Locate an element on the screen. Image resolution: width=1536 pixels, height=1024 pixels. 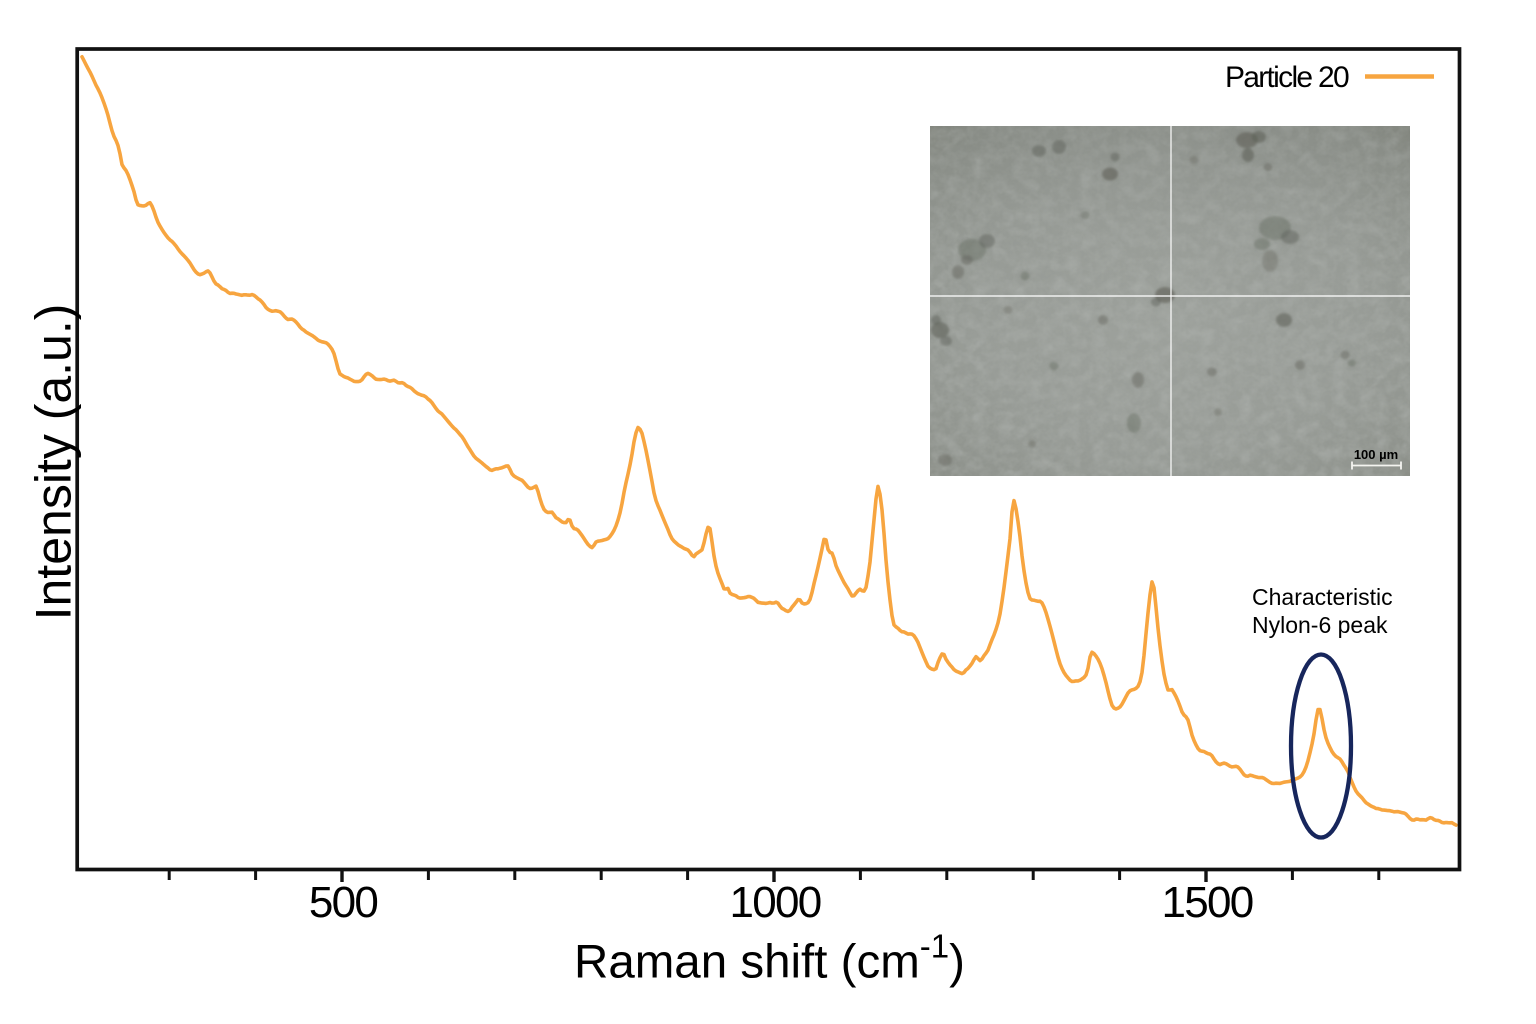
svg-text: 1500 is located at coordinates (1206, 902).